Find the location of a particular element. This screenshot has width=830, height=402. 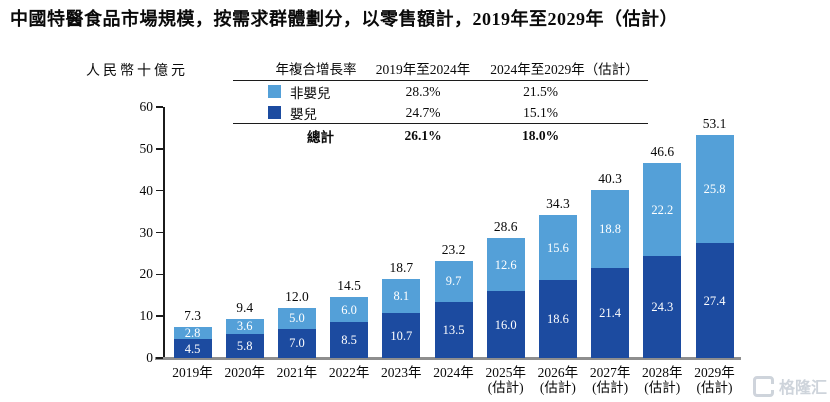

x-axis-category-label: 2029年 (估計) is located at coordinates (714, 380).